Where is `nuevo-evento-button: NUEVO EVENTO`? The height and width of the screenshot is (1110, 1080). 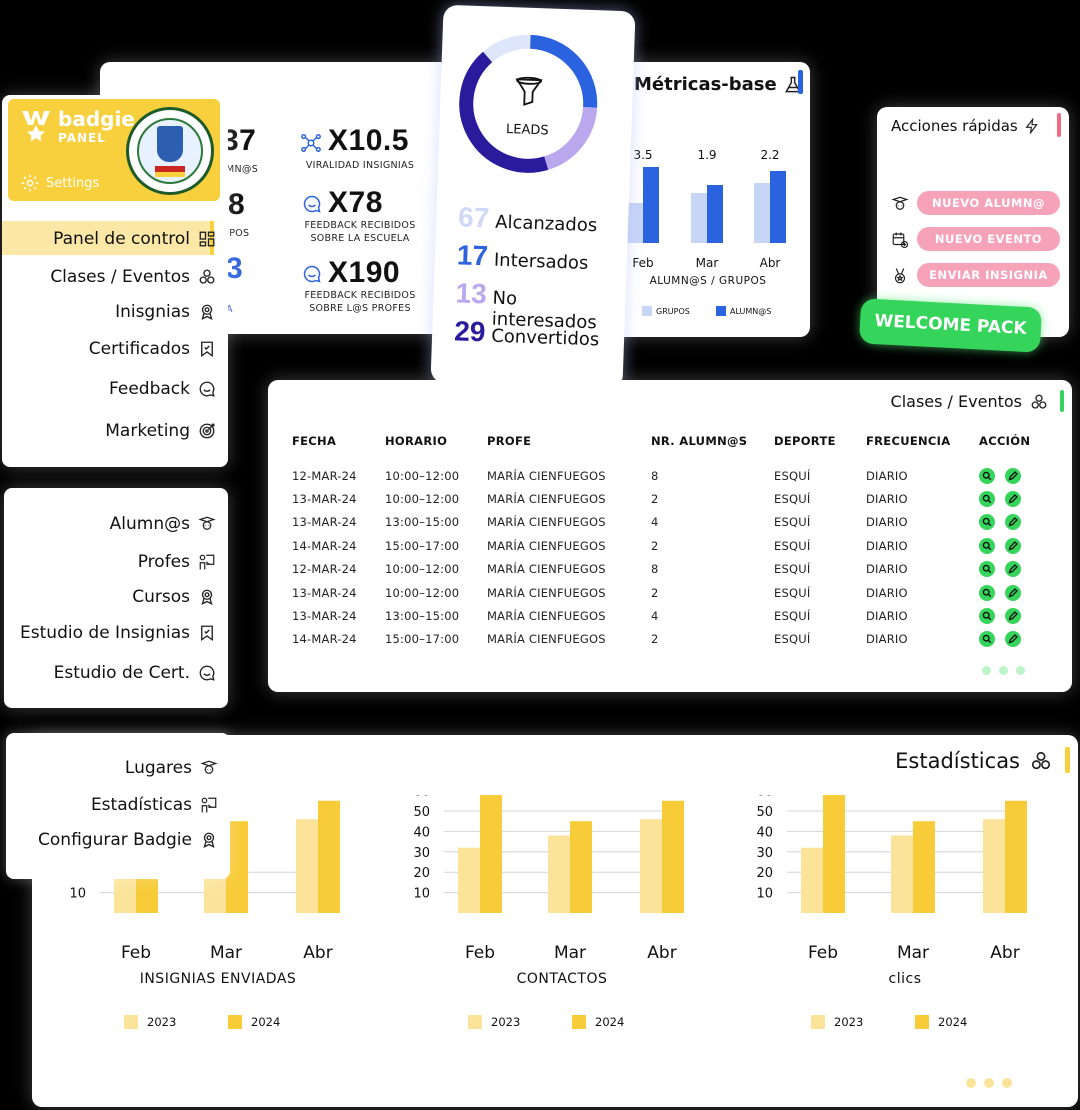 nuevo-evento-button: NUEVO EVENTO is located at coordinates (988, 239).